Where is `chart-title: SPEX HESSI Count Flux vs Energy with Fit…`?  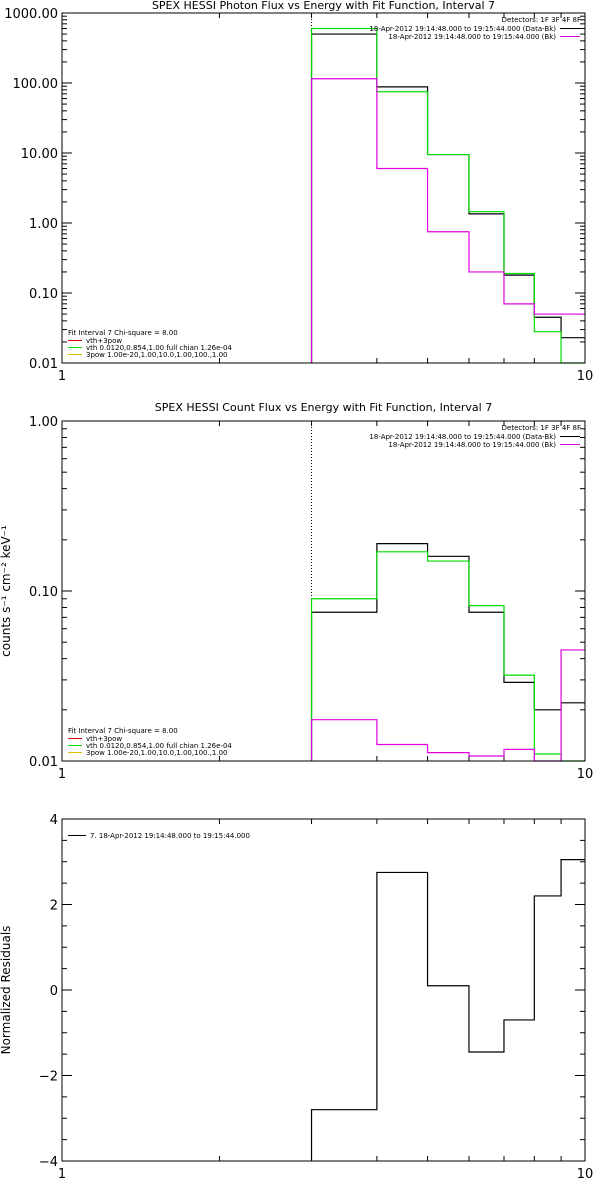
chart-title: SPEX HESSI Count Flux vs Energy with Fit… is located at coordinates (323, 407).